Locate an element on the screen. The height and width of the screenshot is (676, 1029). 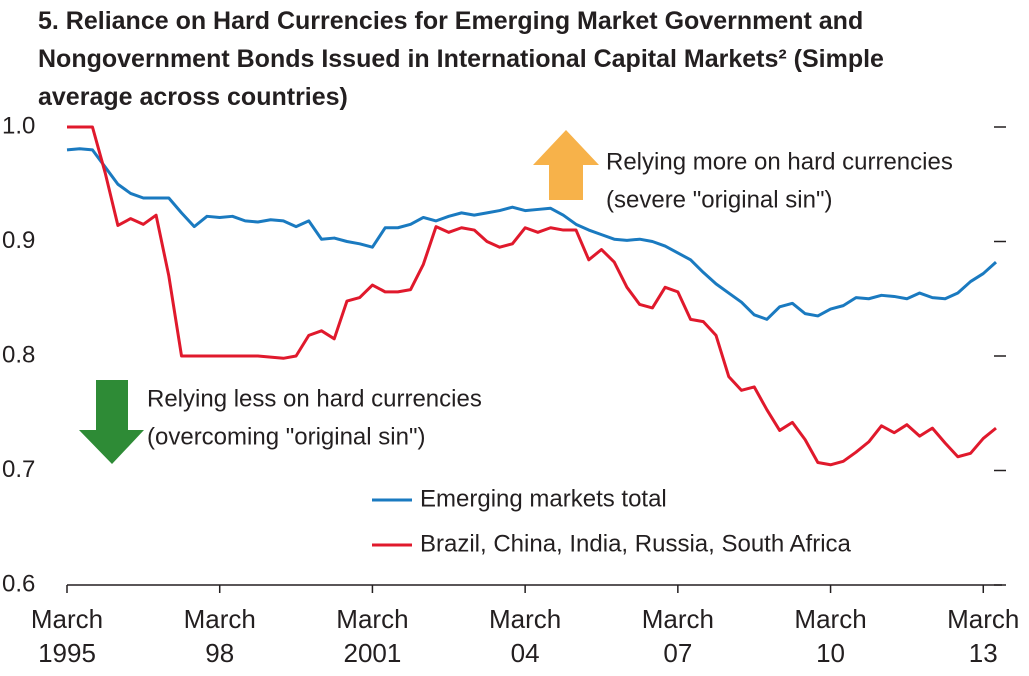
y-tick-label: 0.7 is located at coordinates (18, 469).